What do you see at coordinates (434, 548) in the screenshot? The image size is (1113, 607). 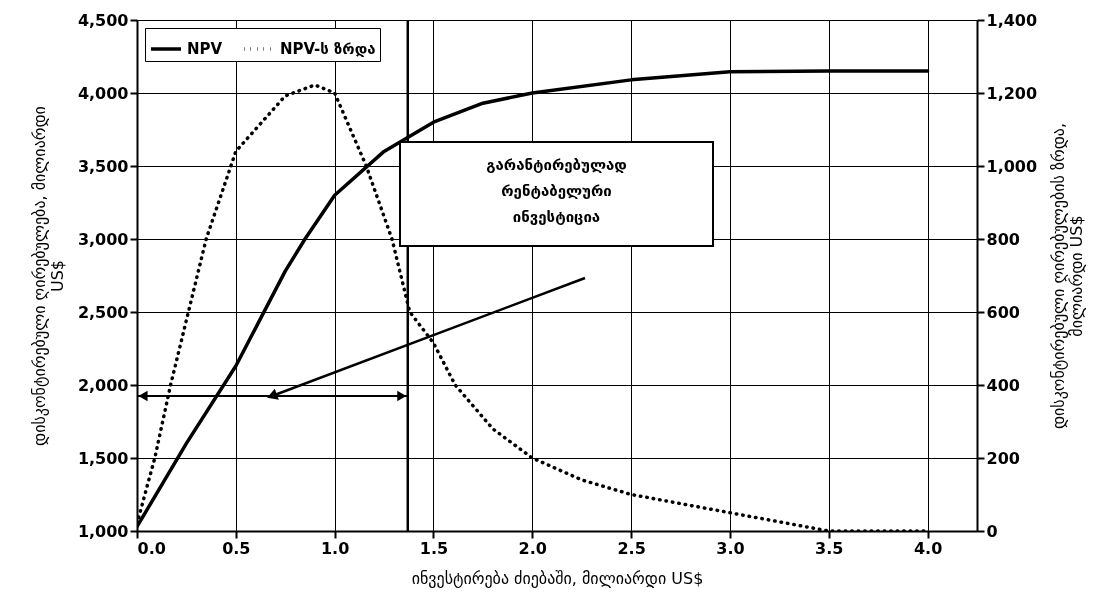 I see `x-tick-label: 1.5` at bounding box center [434, 548].